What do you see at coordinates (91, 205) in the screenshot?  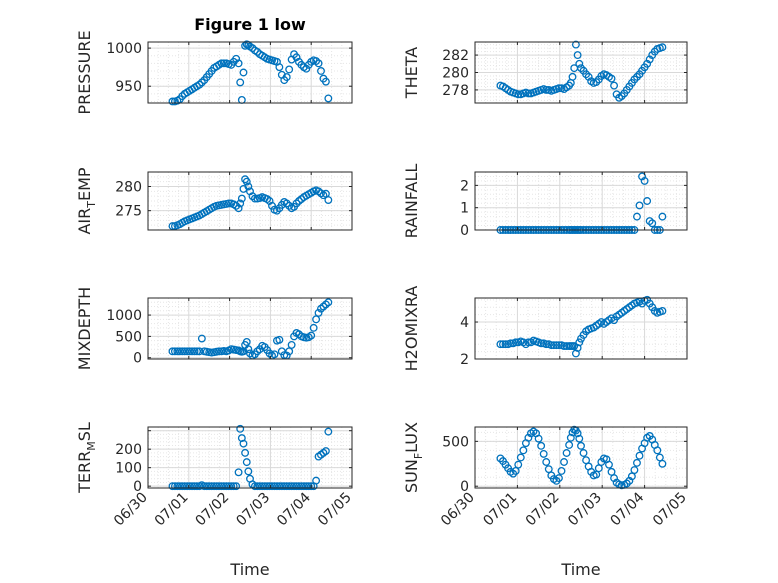 I see `y-axis-label-subscript: T` at bounding box center [91, 205].